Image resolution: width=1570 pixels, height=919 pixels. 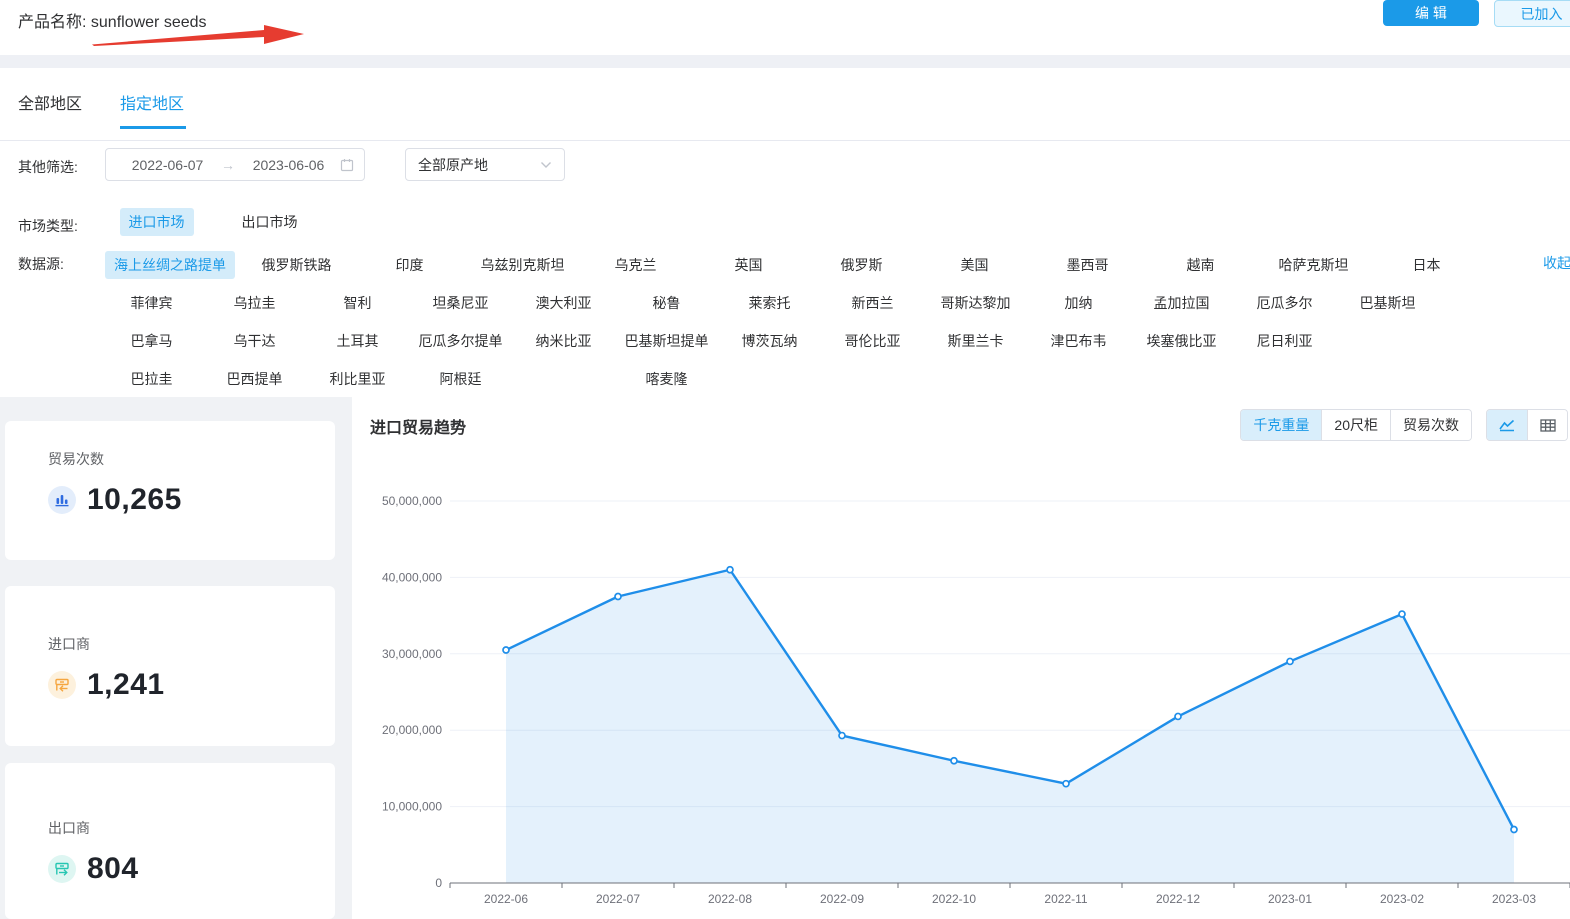 I want to click on data-source-tag: 澳大利亚, so click(x=563, y=303).